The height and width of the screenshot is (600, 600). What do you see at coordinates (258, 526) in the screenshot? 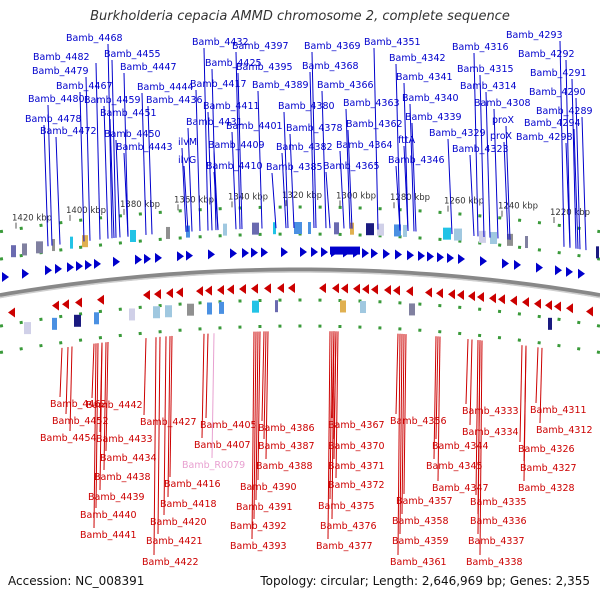
I see `reverse-gene-label: Bamb_4392` at bounding box center [258, 526].